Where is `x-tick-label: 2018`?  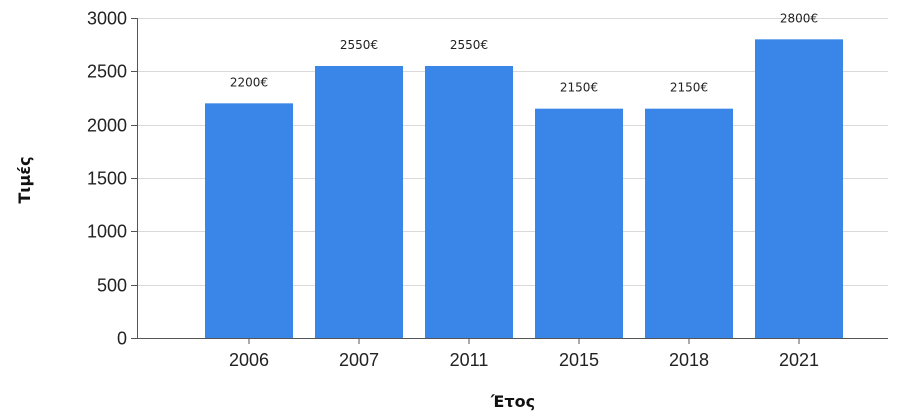
x-tick-label: 2018 is located at coordinates (689, 360).